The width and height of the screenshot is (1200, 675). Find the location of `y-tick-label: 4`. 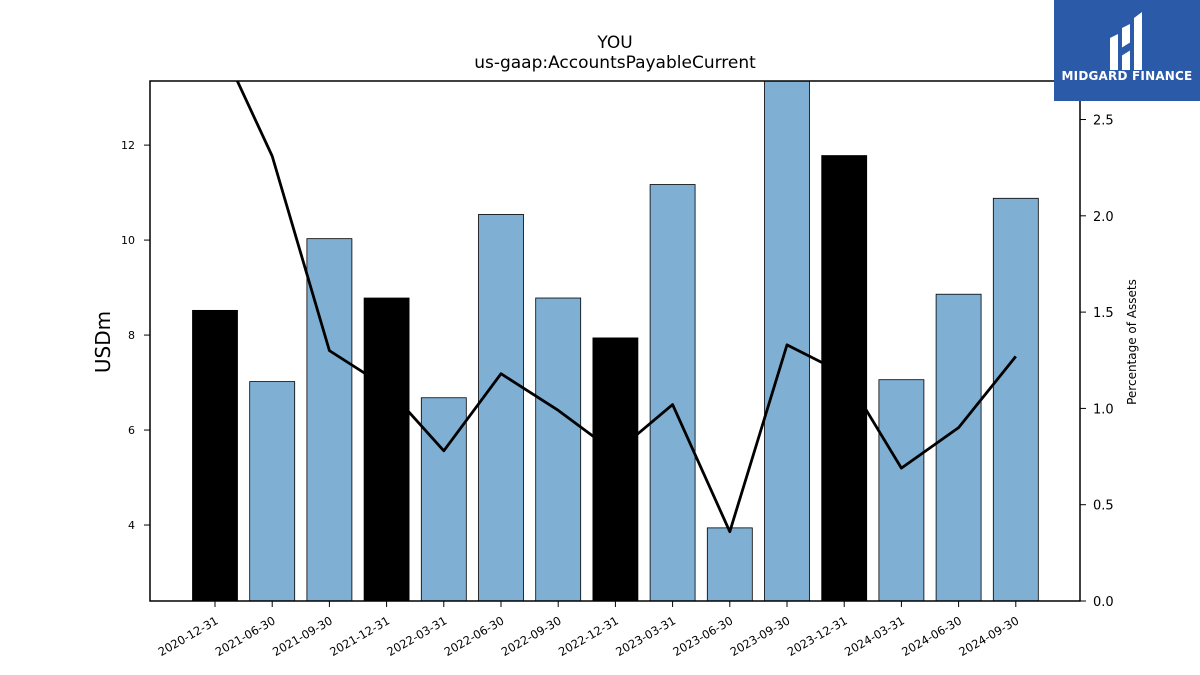

y-tick-label: 4 is located at coordinates (131, 525).